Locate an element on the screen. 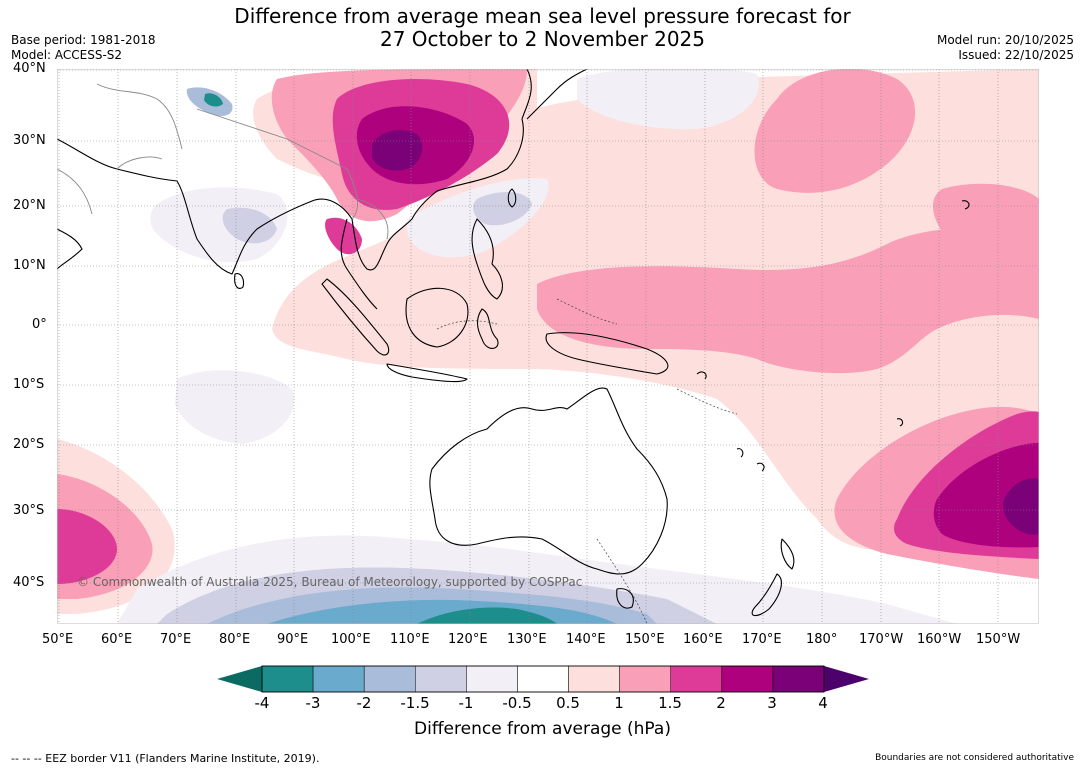  anomaly-region-neg3-southern is located at coordinates (487, 615).